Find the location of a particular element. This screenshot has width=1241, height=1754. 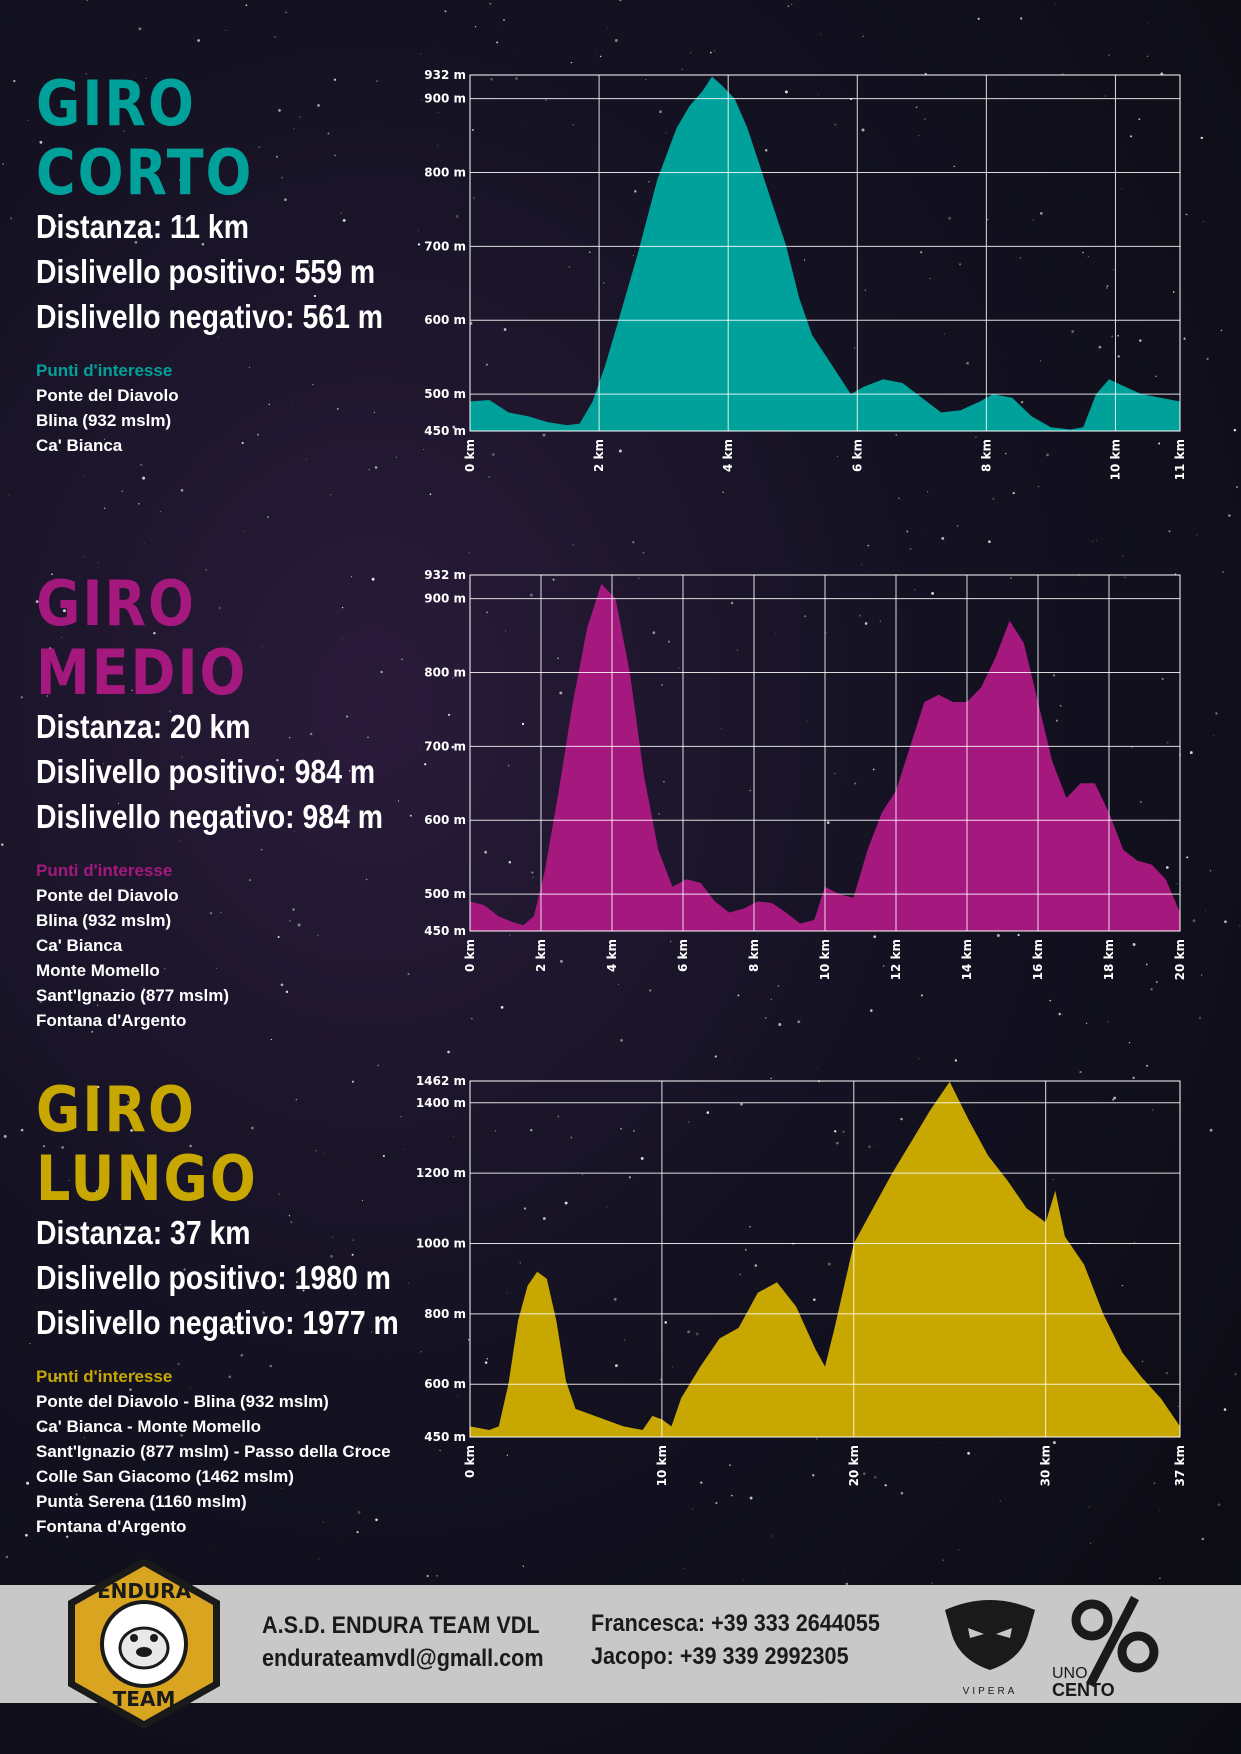

poi-item: Punta Serena (1160 mslm) is located at coordinates (141, 1501).